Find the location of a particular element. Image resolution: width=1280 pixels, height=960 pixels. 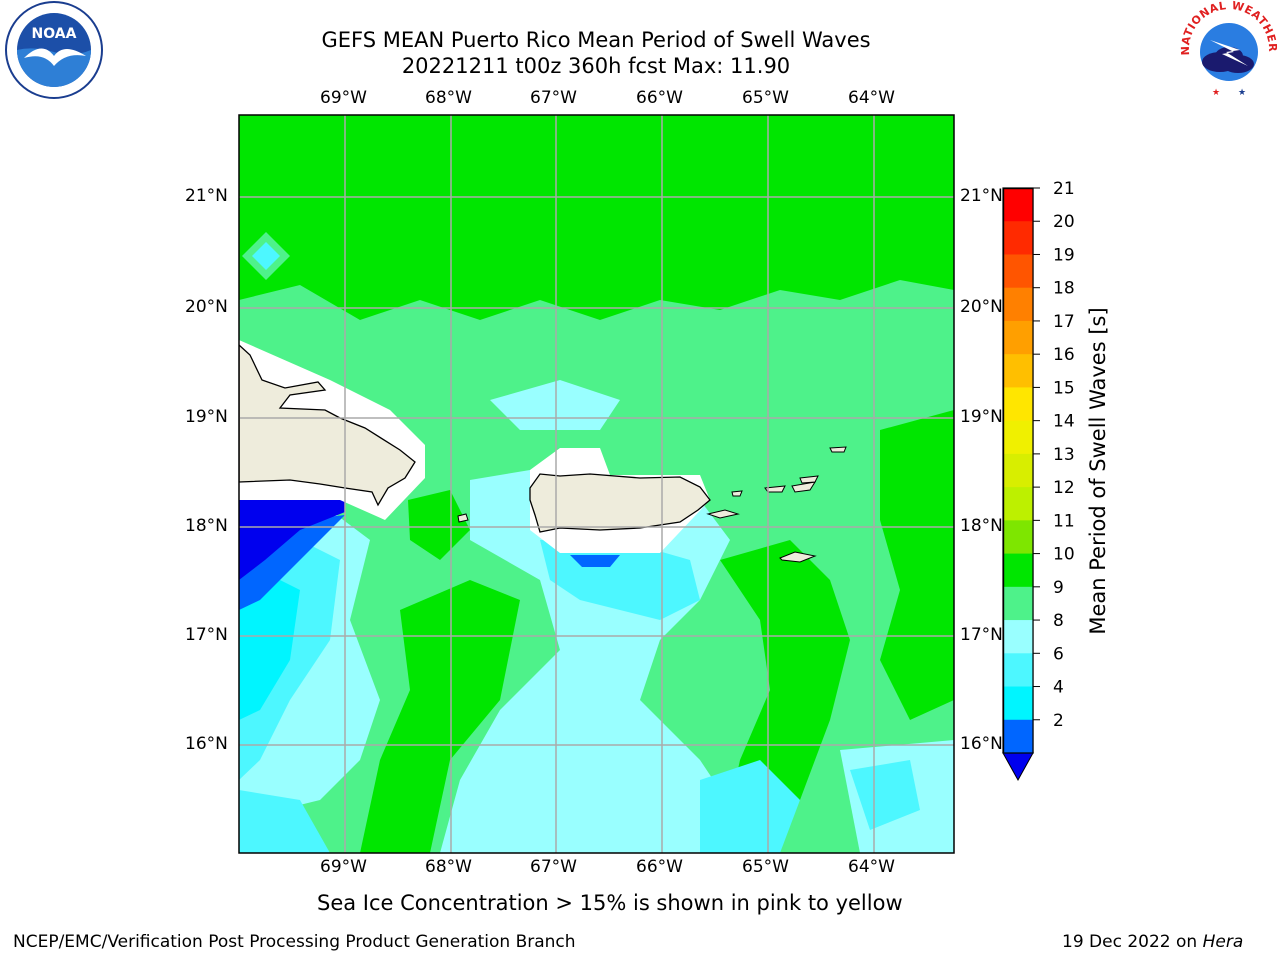

footer-date: 19 Dec 2022 on Hera is located at coordinates (1152, 942).